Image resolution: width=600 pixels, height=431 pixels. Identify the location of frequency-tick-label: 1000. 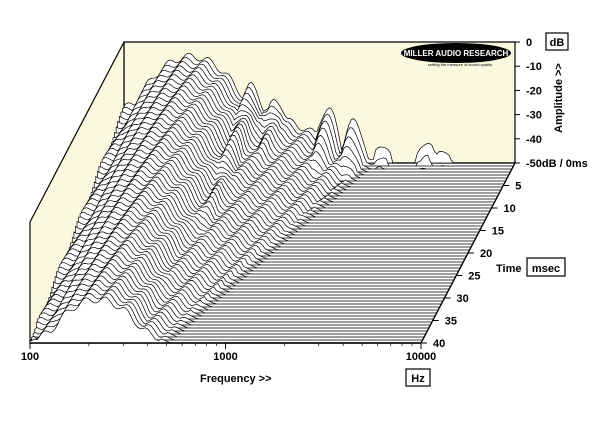
(225, 357).